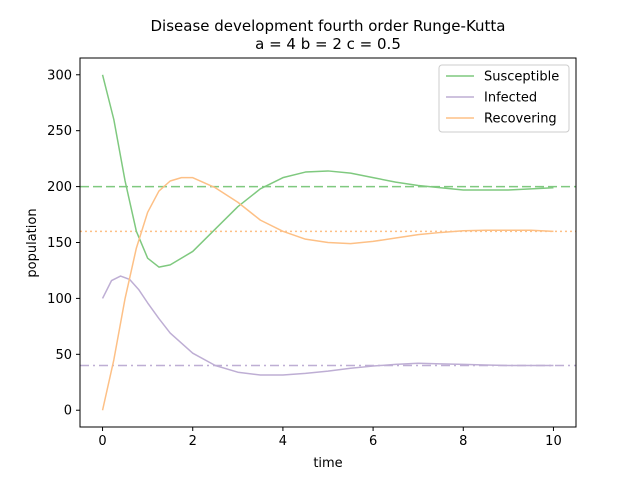 The height and width of the screenshot is (480, 640). I want to click on x-tick-label: 8, so click(463, 441).